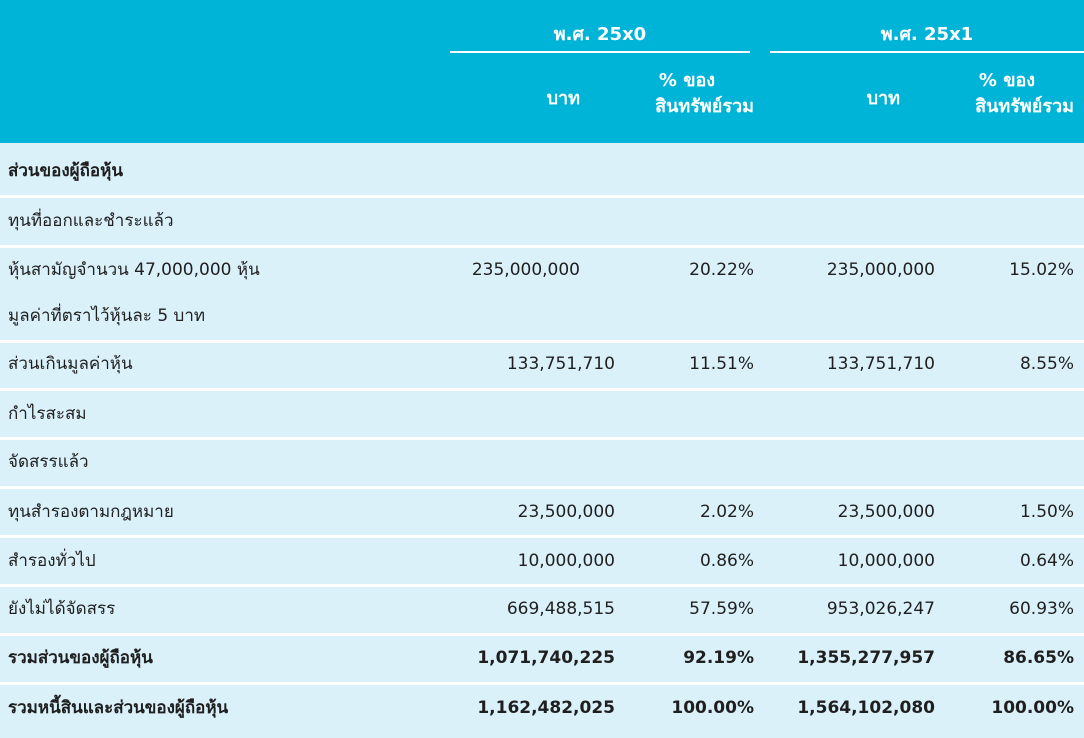 This screenshot has height=738, width=1084. What do you see at coordinates (997, 94) in the screenshot?
I see `col-header-pct-2: % ของ สินทรัพย์รวม` at bounding box center [997, 94].